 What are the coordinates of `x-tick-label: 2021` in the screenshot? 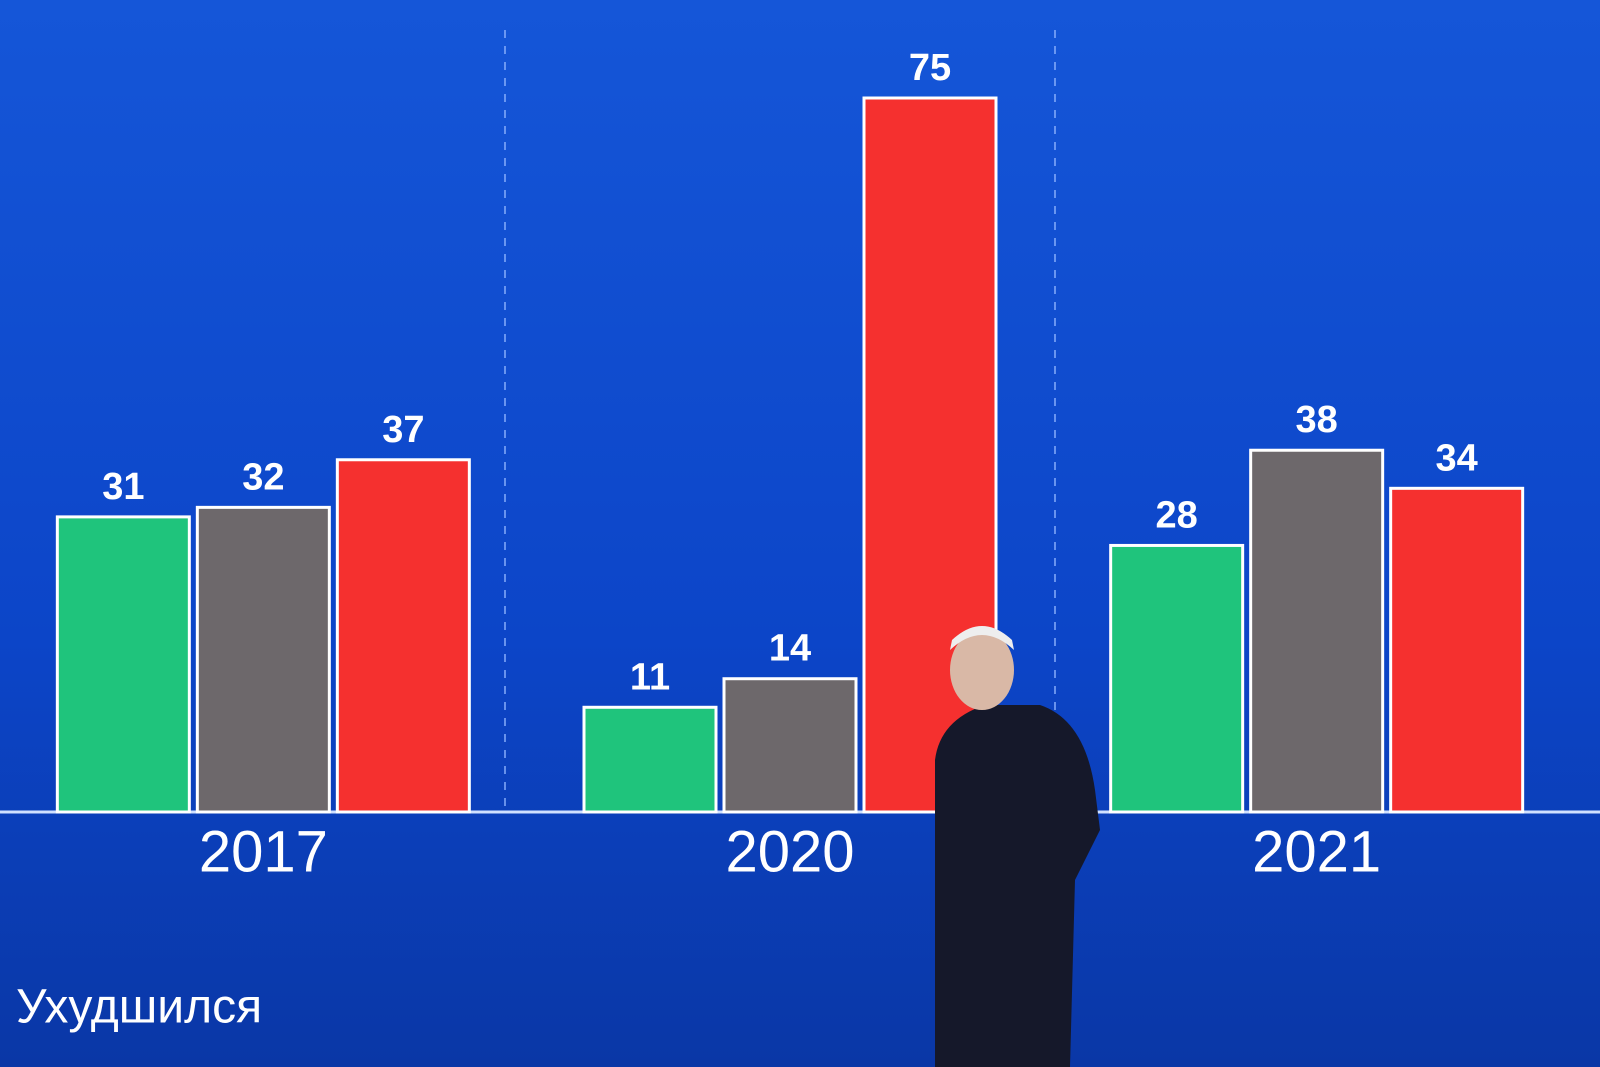 It's located at (1316, 851).